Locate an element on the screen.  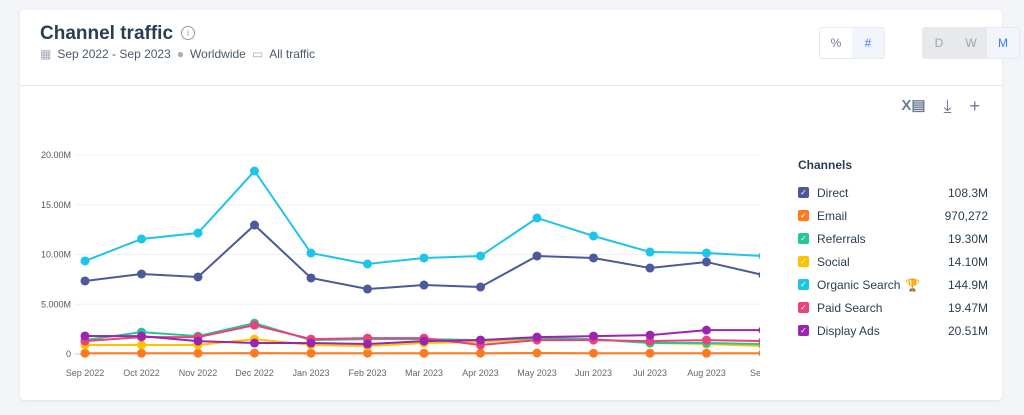
legend-value: 144.9M is located at coordinates (967, 284).